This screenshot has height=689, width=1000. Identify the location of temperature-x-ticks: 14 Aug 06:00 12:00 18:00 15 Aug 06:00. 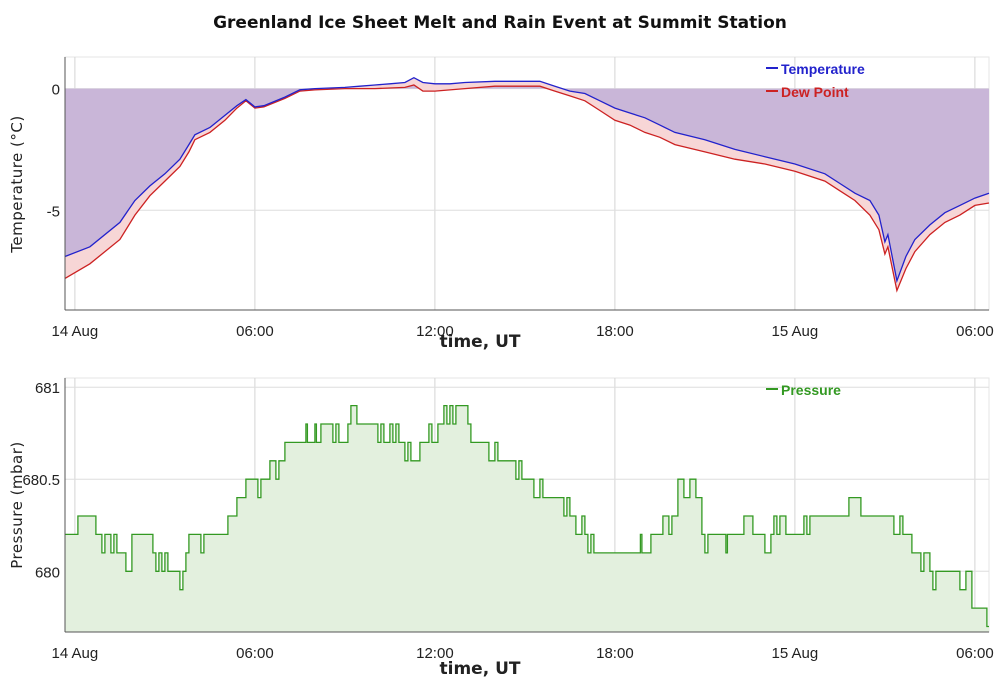
(523, 331).